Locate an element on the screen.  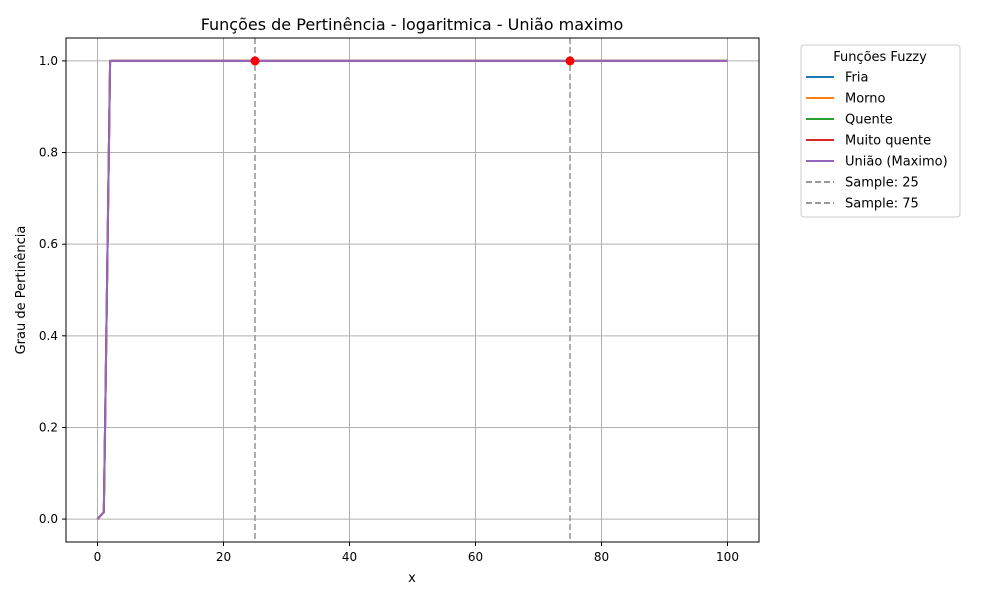
legend-label: Sample: 75 is located at coordinates (882, 204).